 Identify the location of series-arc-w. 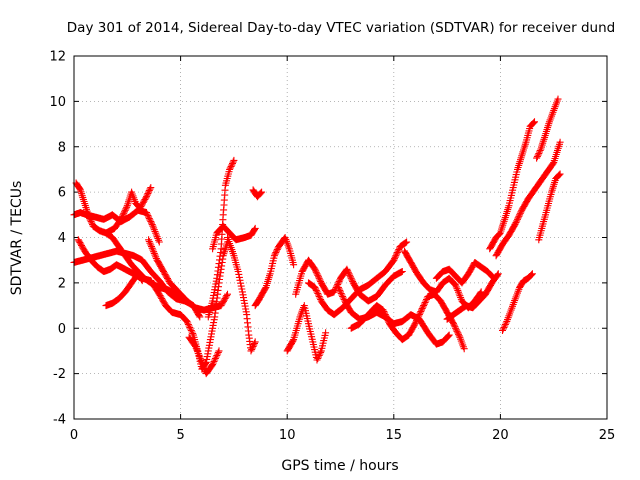
(528, 199).